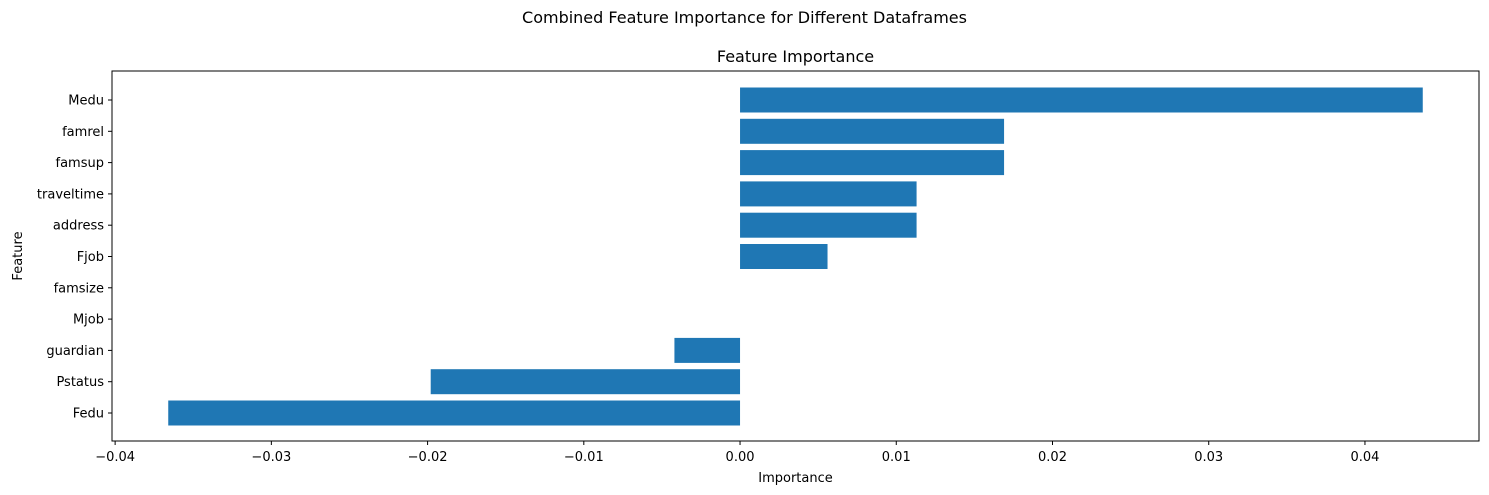 Image resolution: width=1489 pixels, height=495 pixels. I want to click on y-tick-label: Mjob, so click(88, 320).